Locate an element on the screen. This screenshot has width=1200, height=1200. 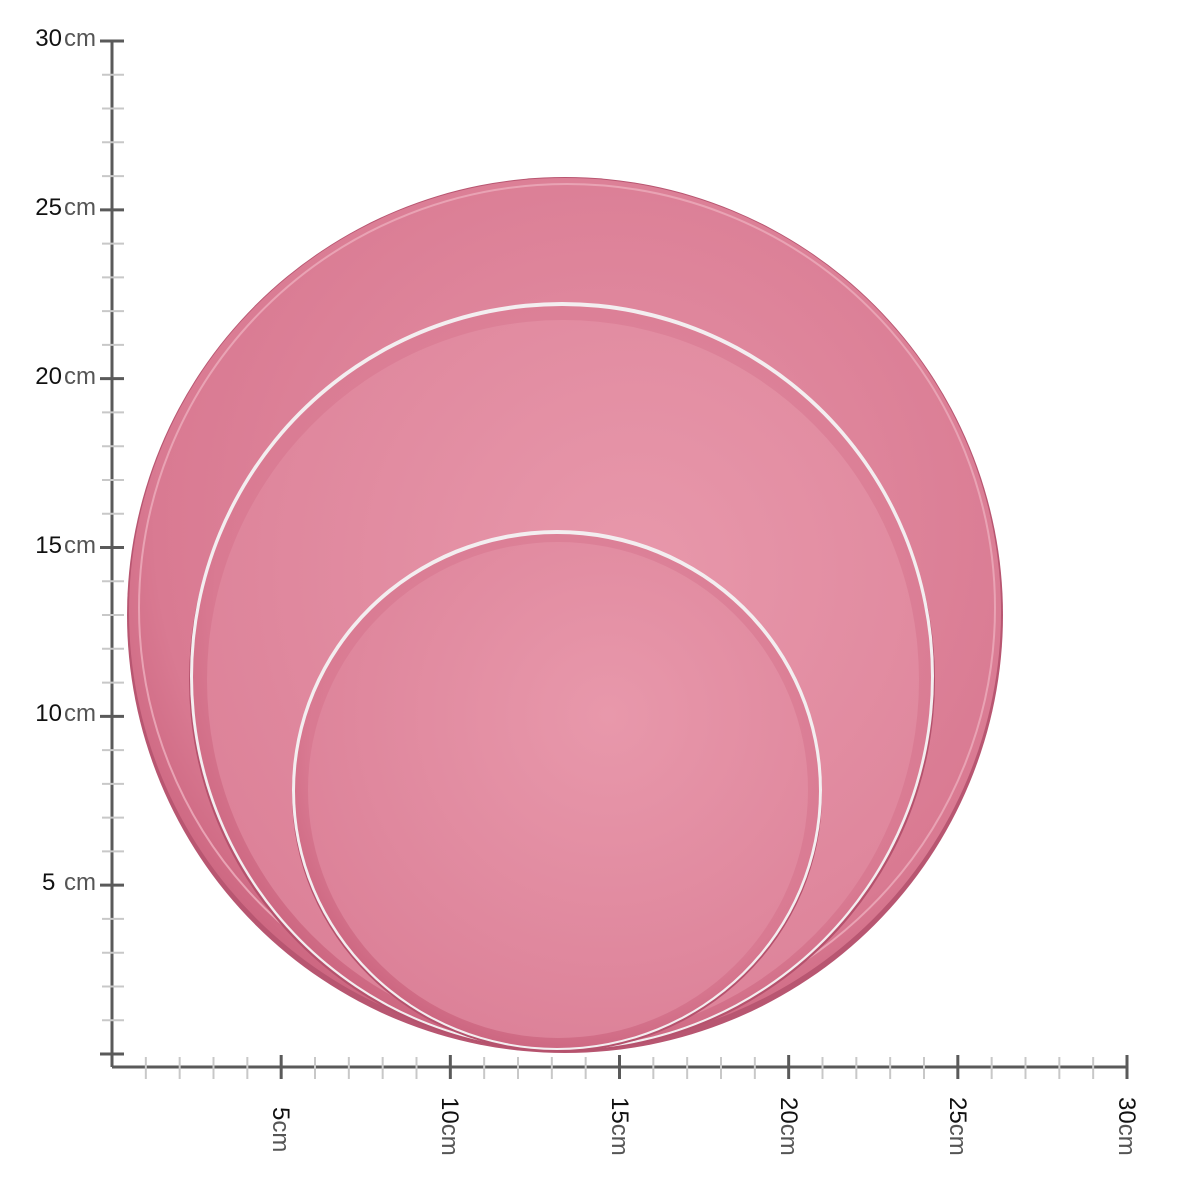
horizontal-ruler-label: 20cm is located at coordinates (788, 1126).